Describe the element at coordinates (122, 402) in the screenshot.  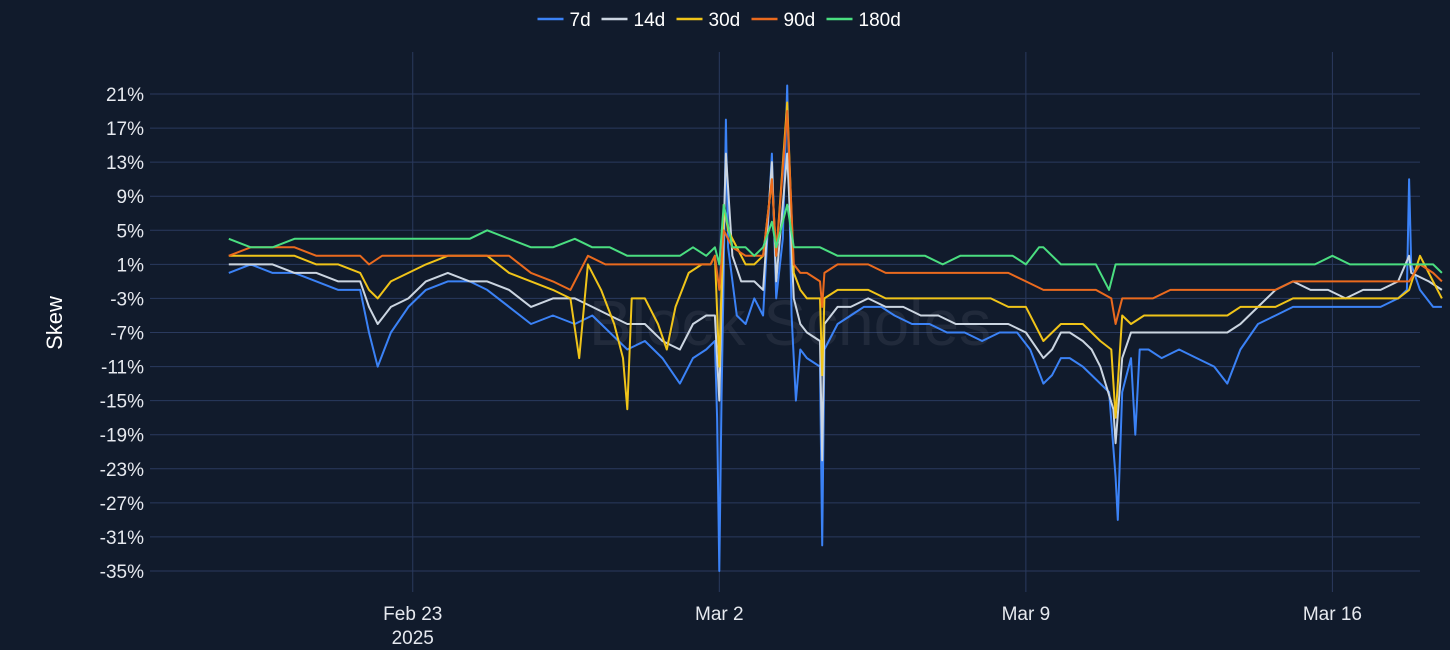
I see `y-tick-label: -15%` at that location.